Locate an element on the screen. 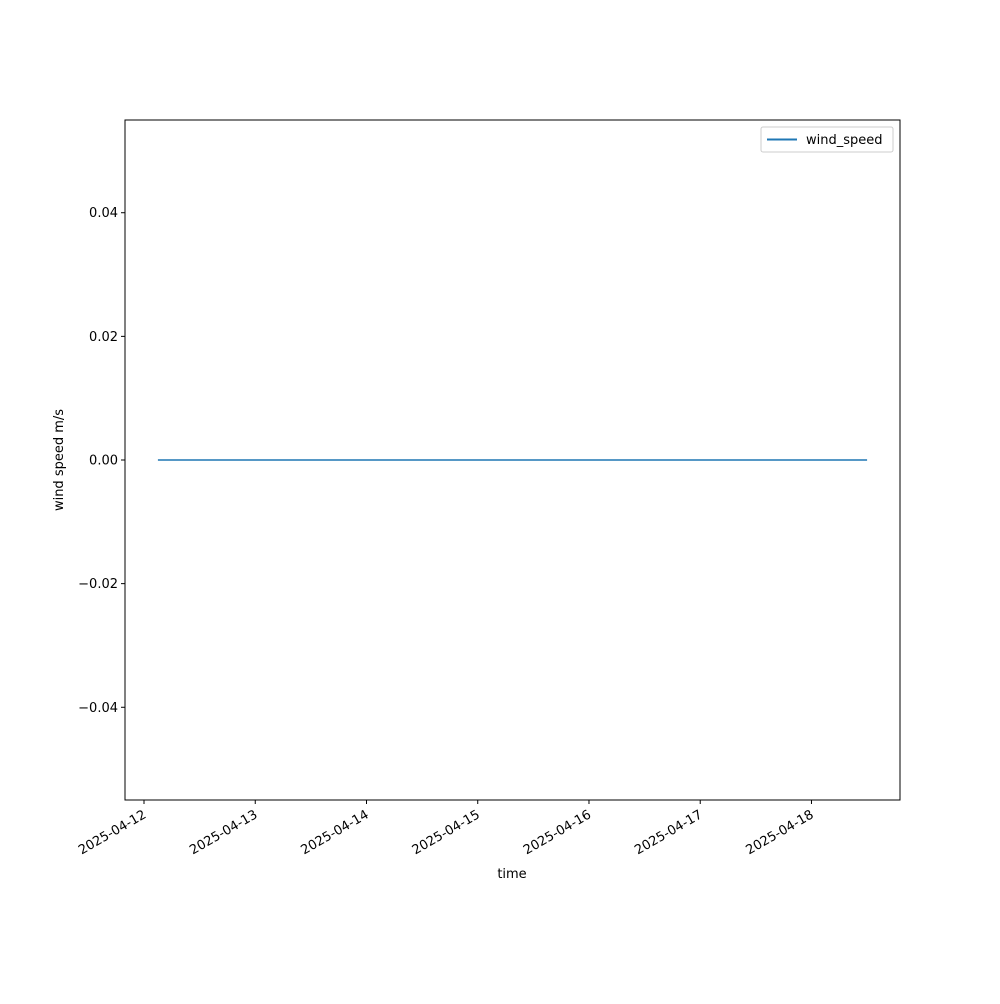 This screenshot has height=1004, width=1000. y-tick-label: −0.02 is located at coordinates (98, 584).